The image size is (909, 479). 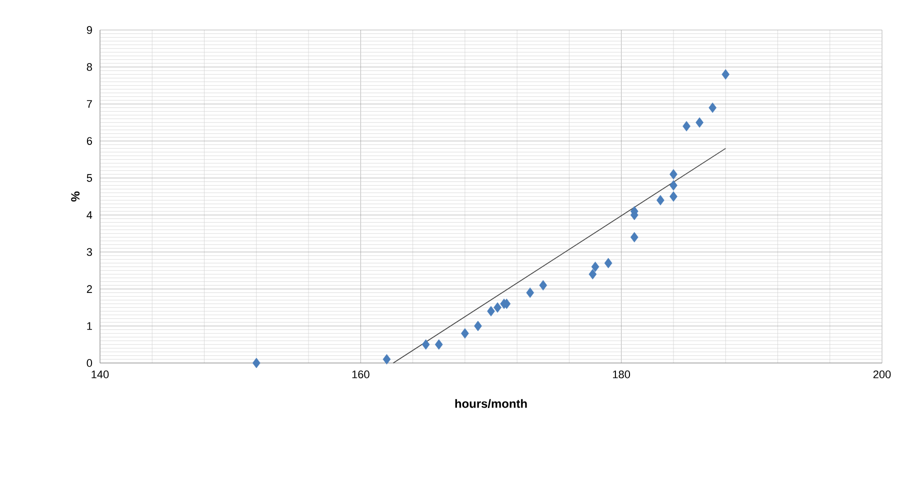 I want to click on y-tick-label: 3, so click(x=89, y=252).